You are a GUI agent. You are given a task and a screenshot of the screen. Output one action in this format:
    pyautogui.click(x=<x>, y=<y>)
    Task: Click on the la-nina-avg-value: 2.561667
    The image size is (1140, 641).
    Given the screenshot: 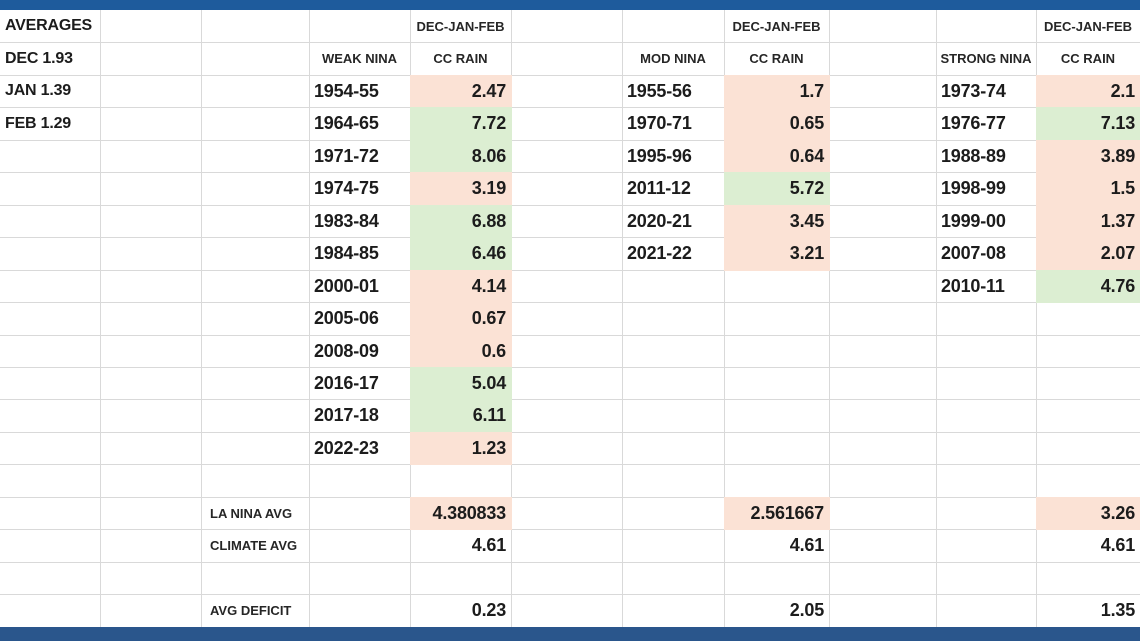 What is the action you would take?
    pyautogui.click(x=787, y=512)
    